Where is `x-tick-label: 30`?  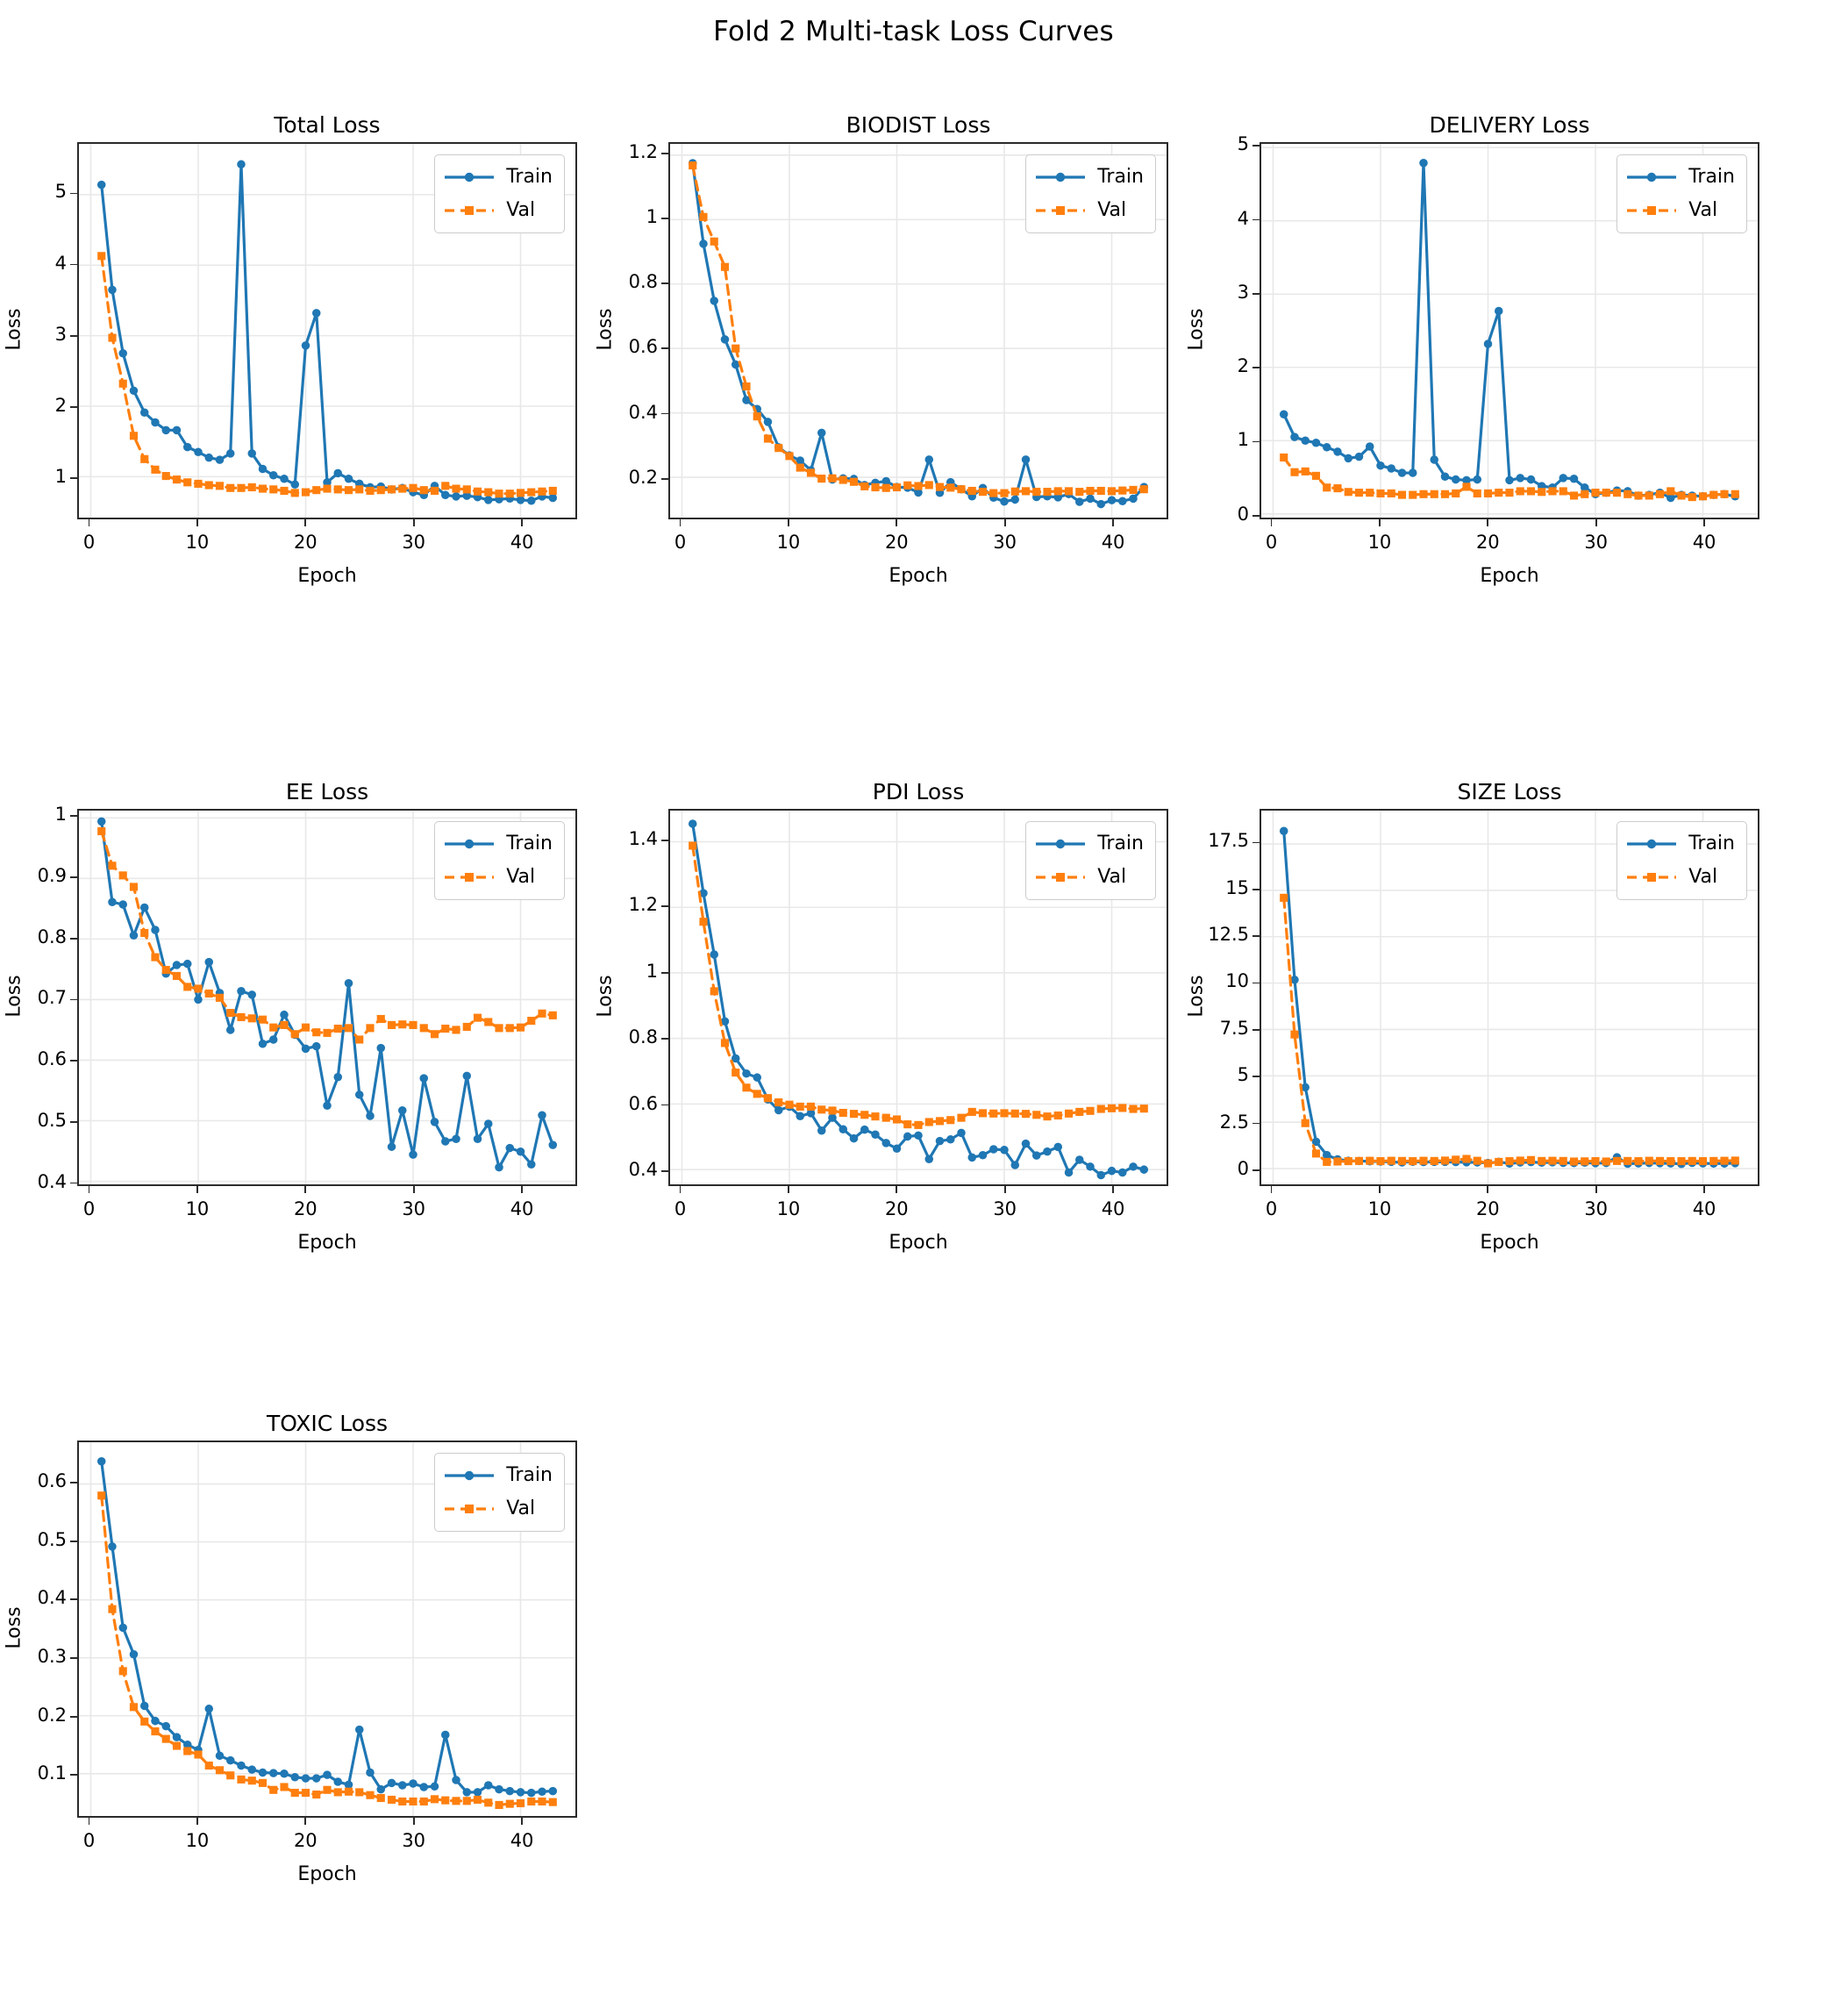
x-tick-label: 30 is located at coordinates (1596, 1208).